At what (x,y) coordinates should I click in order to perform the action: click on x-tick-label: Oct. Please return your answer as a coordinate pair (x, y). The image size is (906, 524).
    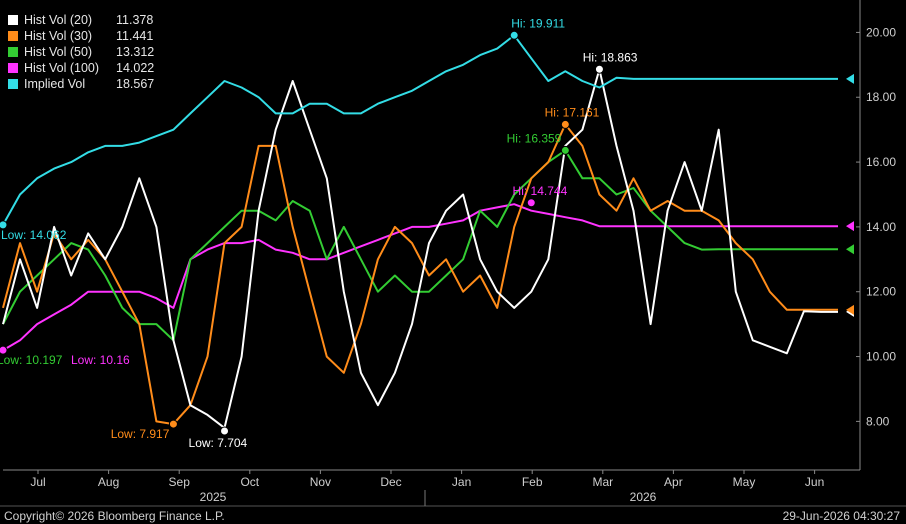
    Looking at the image, I should click on (249, 482).